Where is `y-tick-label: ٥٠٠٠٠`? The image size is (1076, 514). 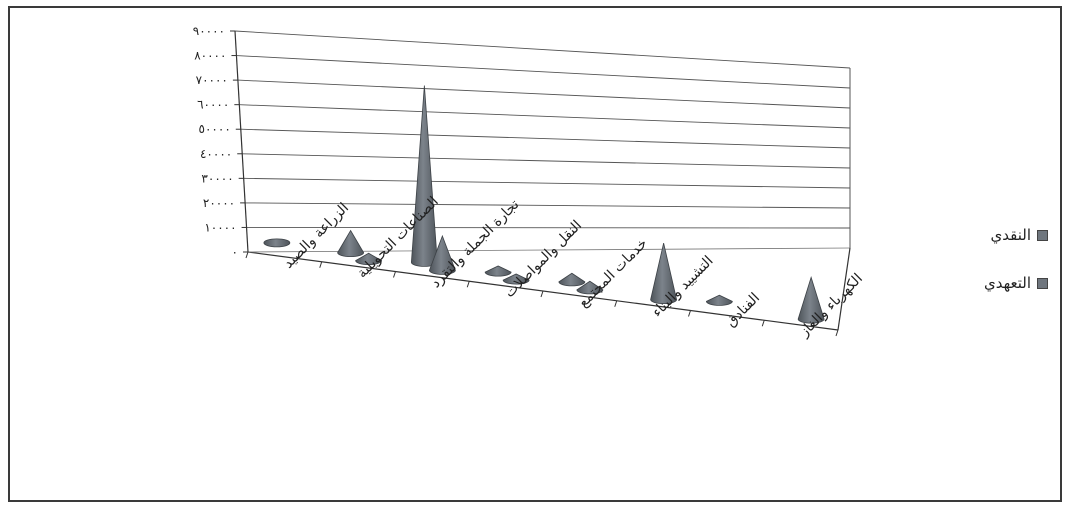 y-tick-label: ٥٠٠٠٠ is located at coordinates (215, 129).